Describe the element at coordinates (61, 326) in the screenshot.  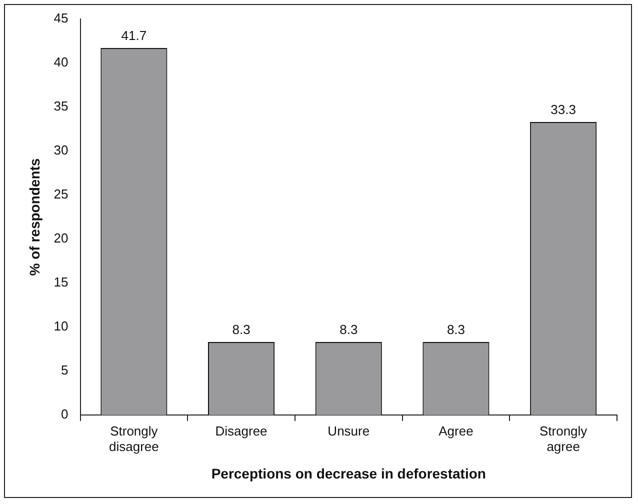
I see `y-tick-label: 10` at that location.